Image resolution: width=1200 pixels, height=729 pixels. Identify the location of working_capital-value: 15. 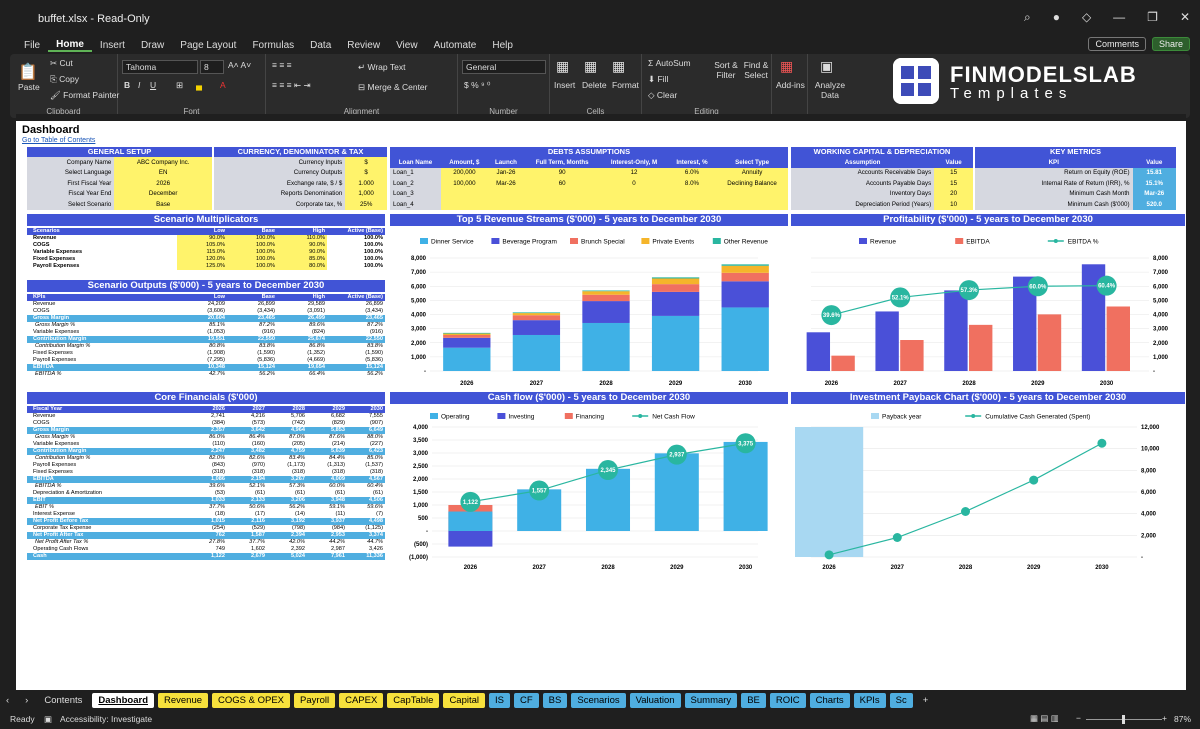
(953, 183).